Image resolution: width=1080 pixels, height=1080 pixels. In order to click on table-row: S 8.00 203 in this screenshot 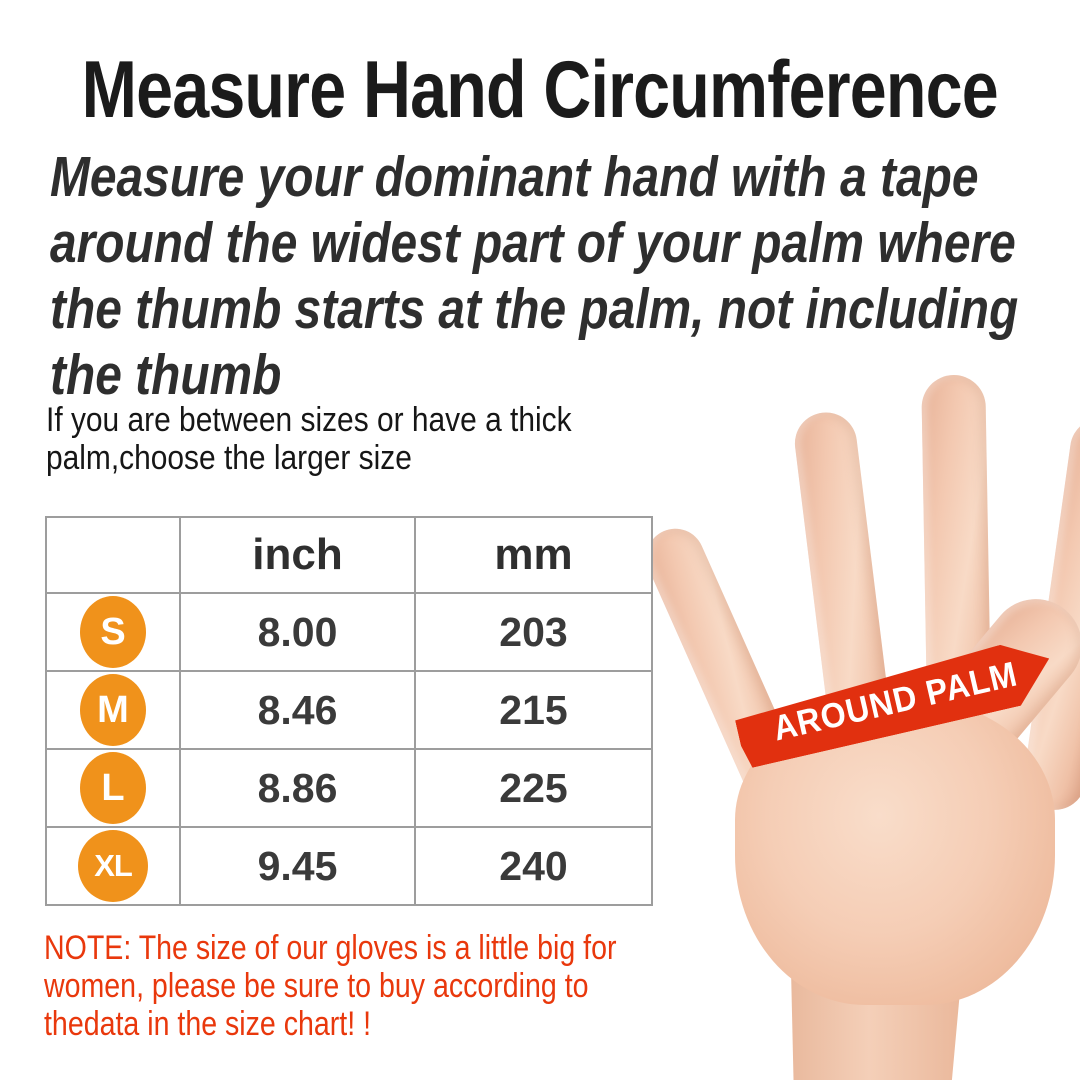, I will do `click(349, 632)`.